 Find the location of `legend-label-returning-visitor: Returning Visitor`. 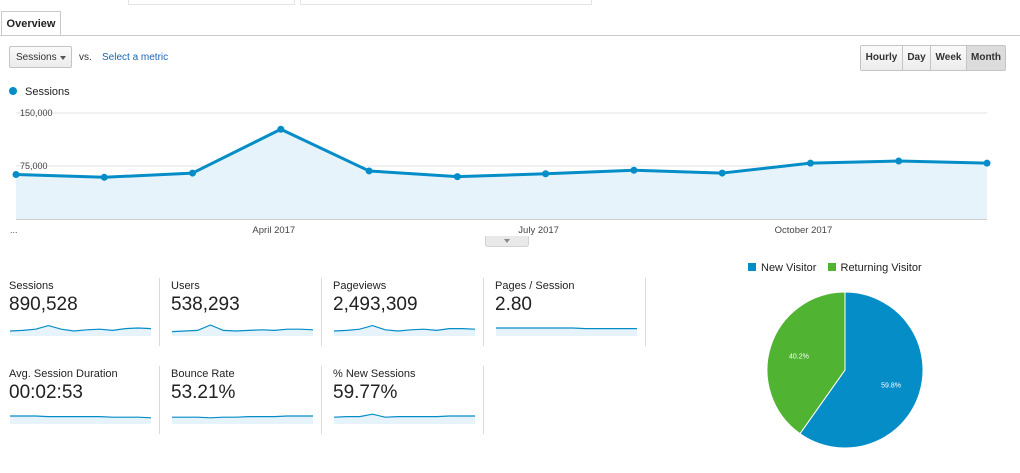

legend-label-returning-visitor: Returning Visitor is located at coordinates (881, 268).